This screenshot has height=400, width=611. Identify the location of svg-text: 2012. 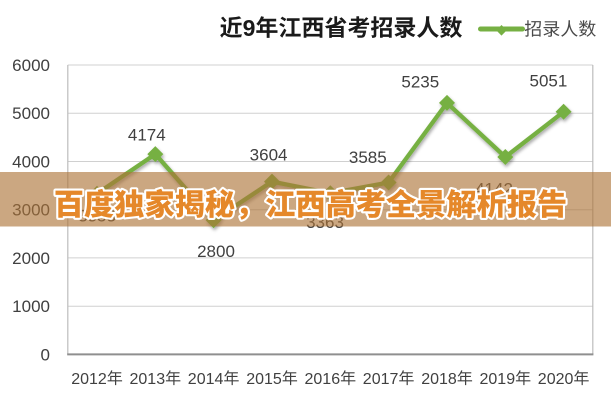
(89, 379).